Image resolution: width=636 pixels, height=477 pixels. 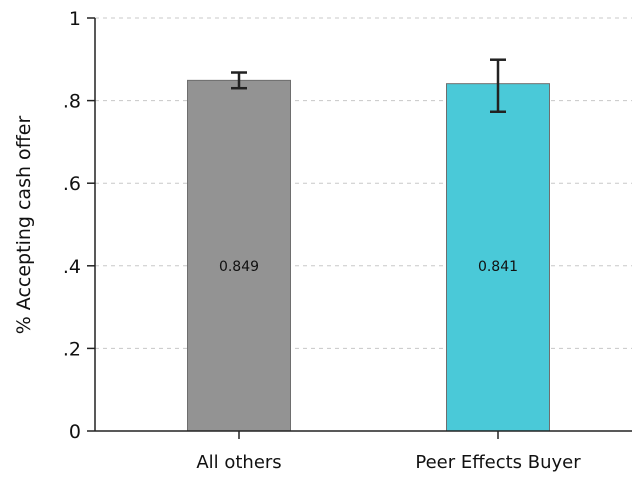 What do you see at coordinates (72, 184) in the screenshot?
I see `y-tick-label: .6` at bounding box center [72, 184].